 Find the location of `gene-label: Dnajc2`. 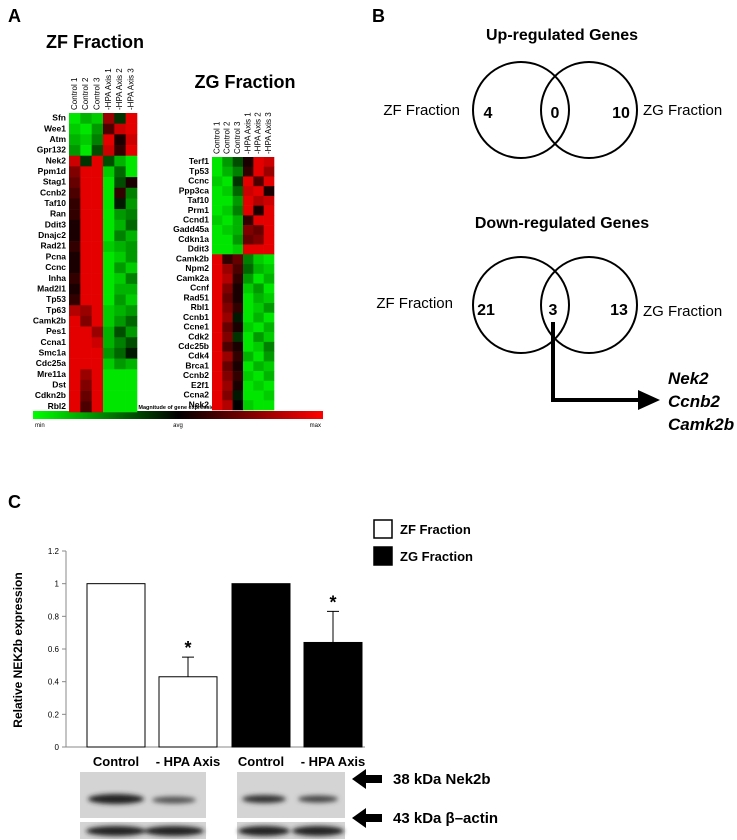

gene-label: Dnajc2 is located at coordinates (52, 235).